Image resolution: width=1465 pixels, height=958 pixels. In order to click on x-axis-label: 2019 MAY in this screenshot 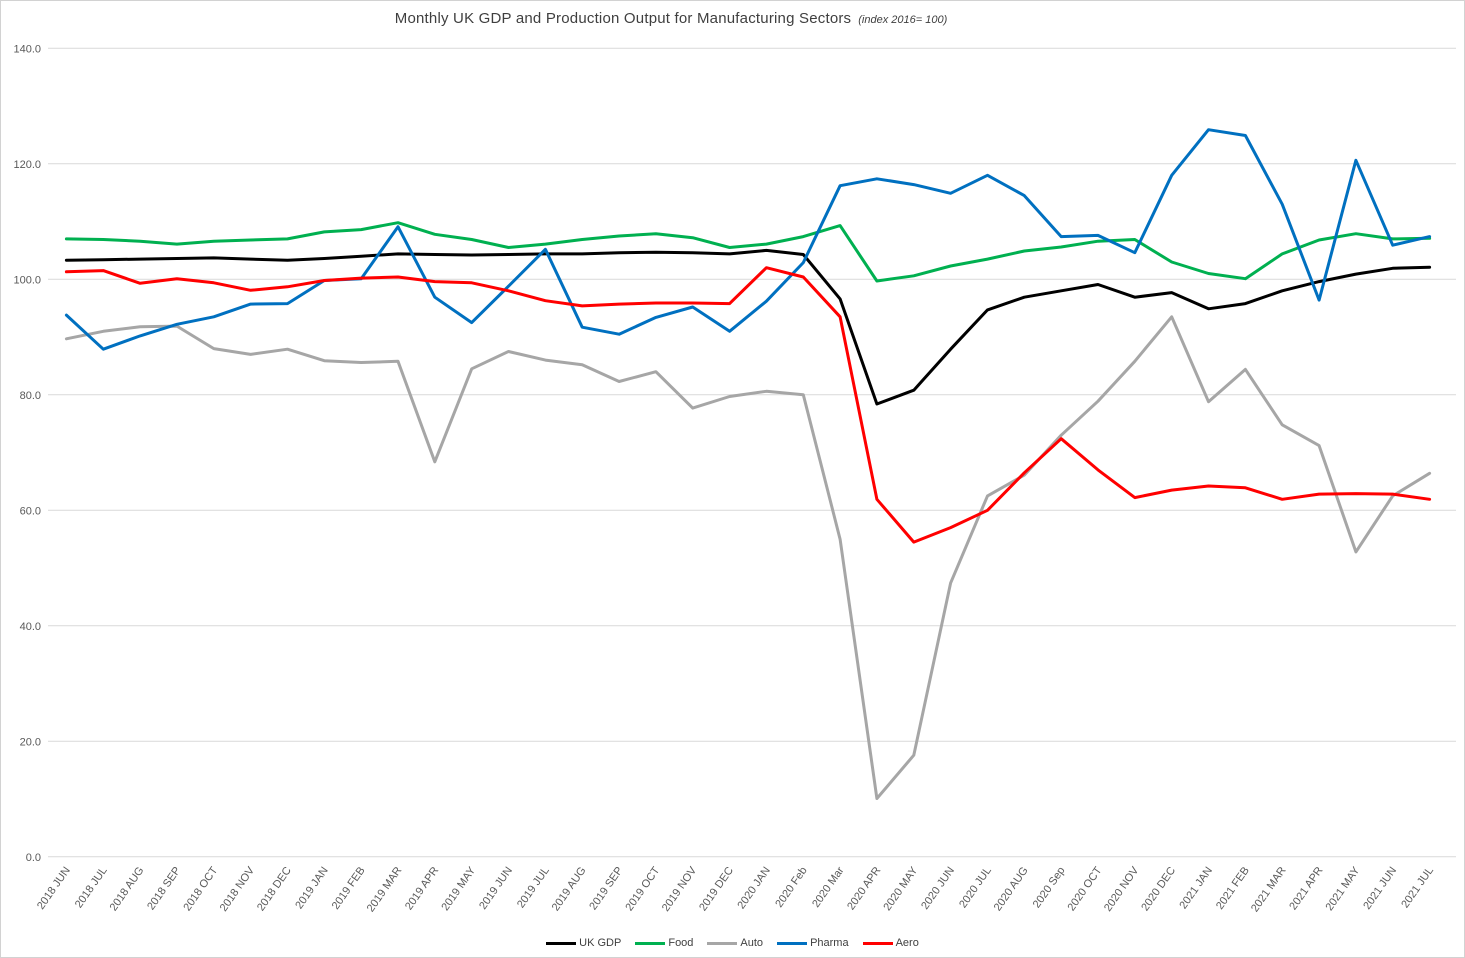, I will do `click(458, 888)`.